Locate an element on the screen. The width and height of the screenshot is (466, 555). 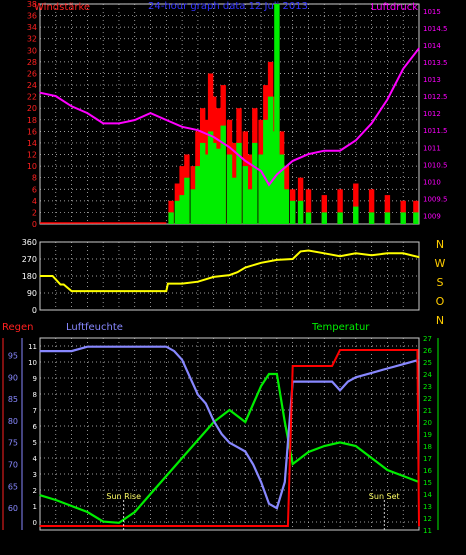
temperature-tick-label: 20 is located at coordinates (427, 423).